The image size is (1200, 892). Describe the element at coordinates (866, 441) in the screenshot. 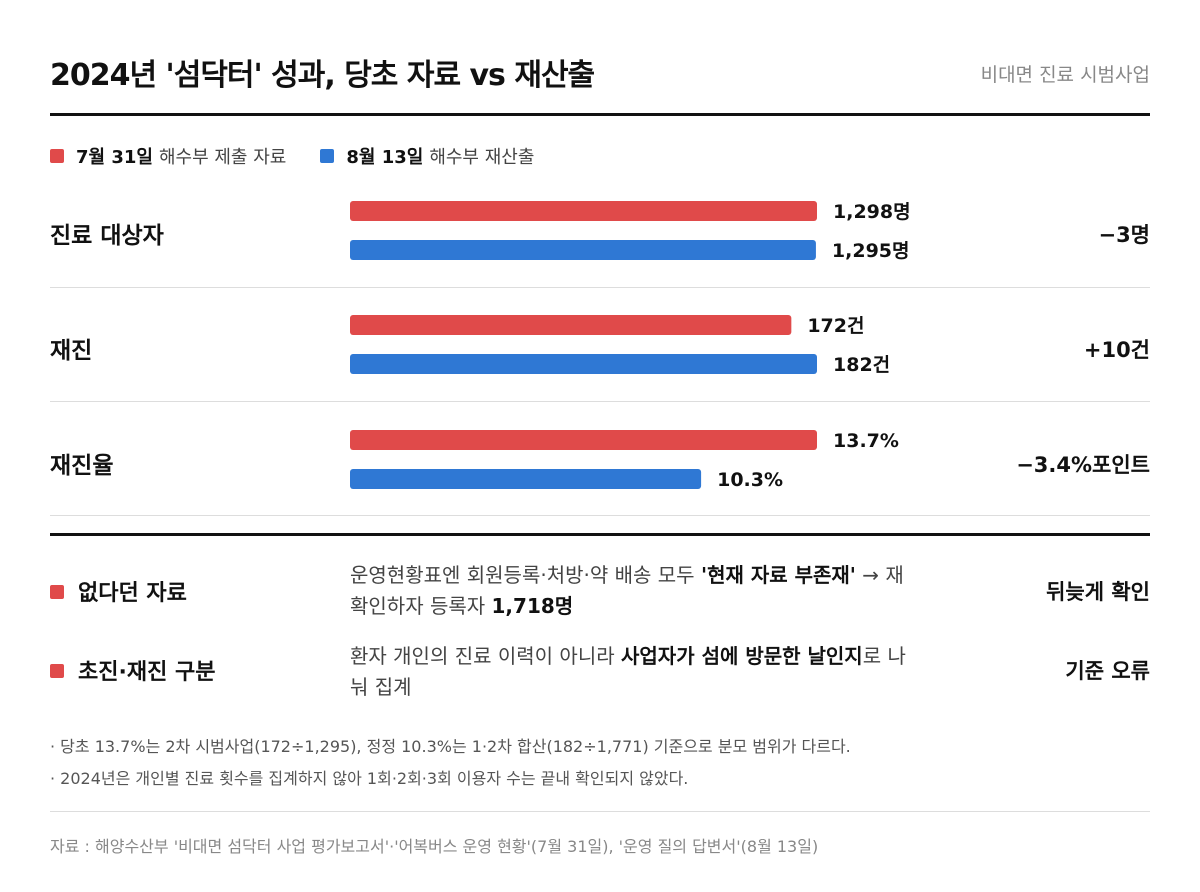

I see `bar-label-2-original: 13.7%` at that location.